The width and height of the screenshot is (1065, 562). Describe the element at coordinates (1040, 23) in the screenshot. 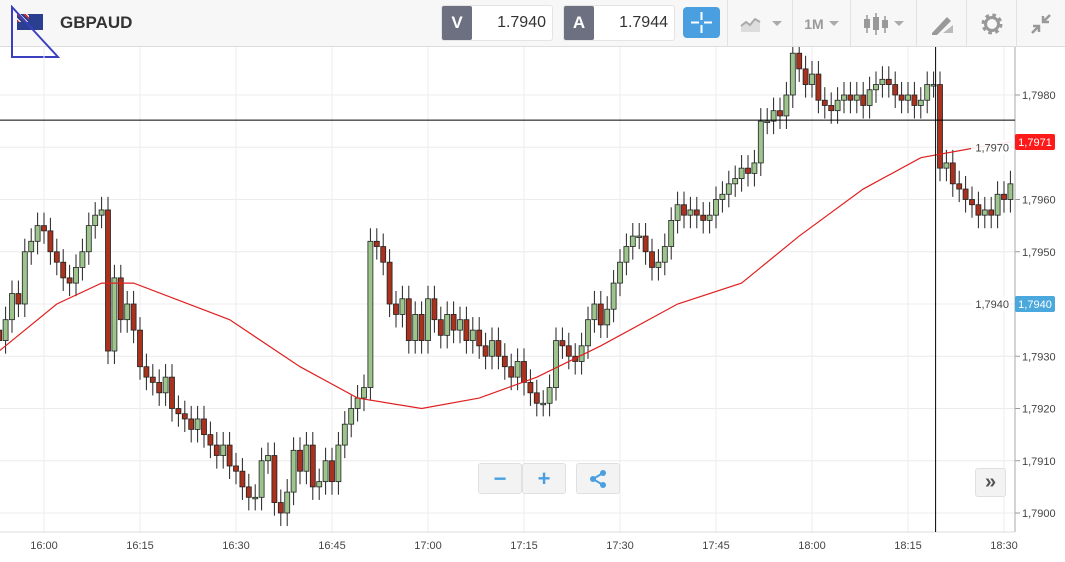

I see `collapse-button` at that location.